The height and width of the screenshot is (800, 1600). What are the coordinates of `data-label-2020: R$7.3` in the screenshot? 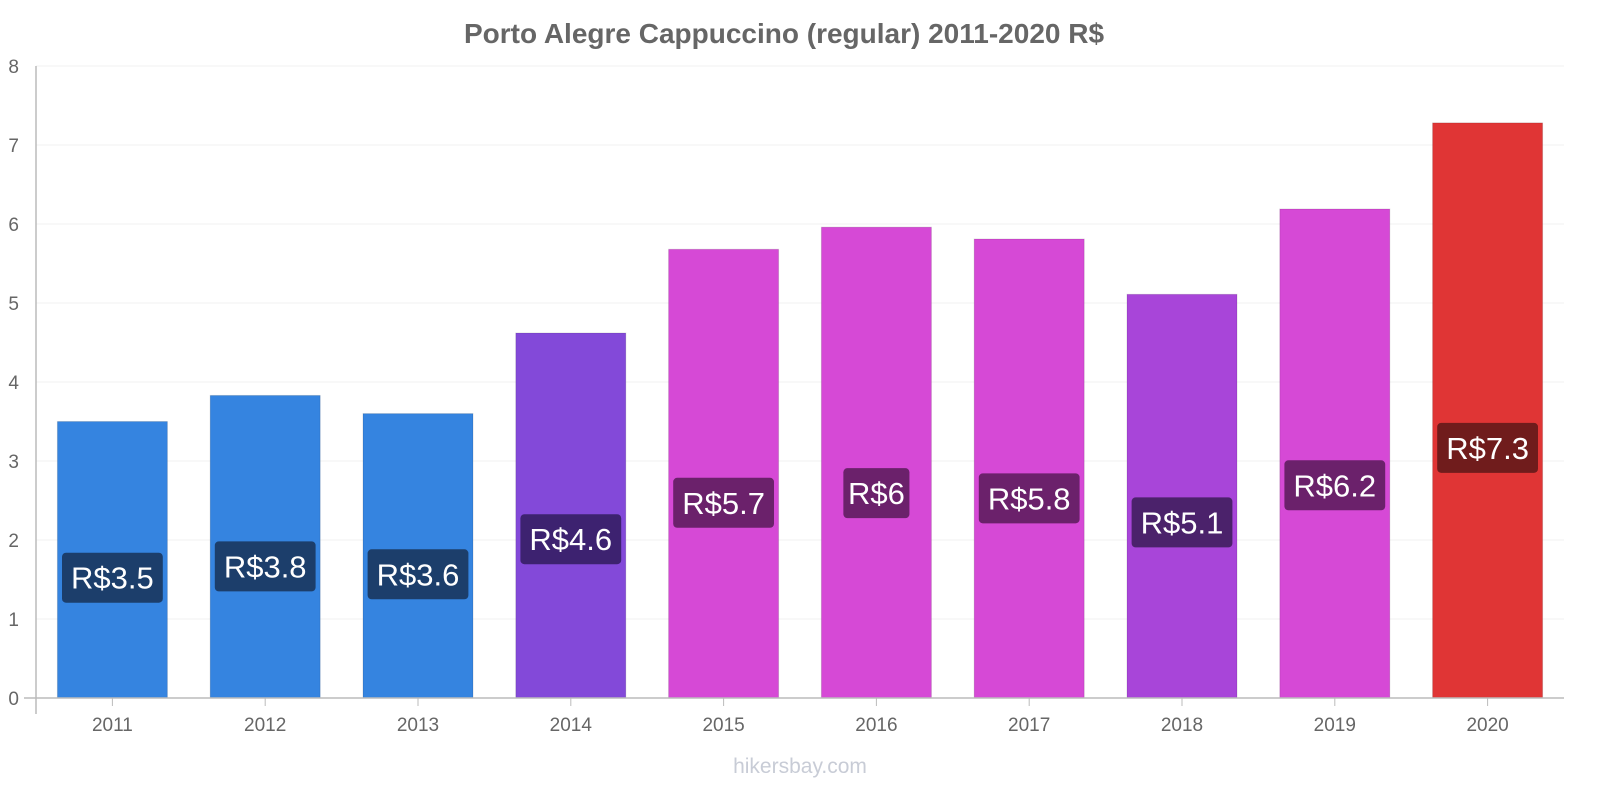 It's located at (1487, 447).